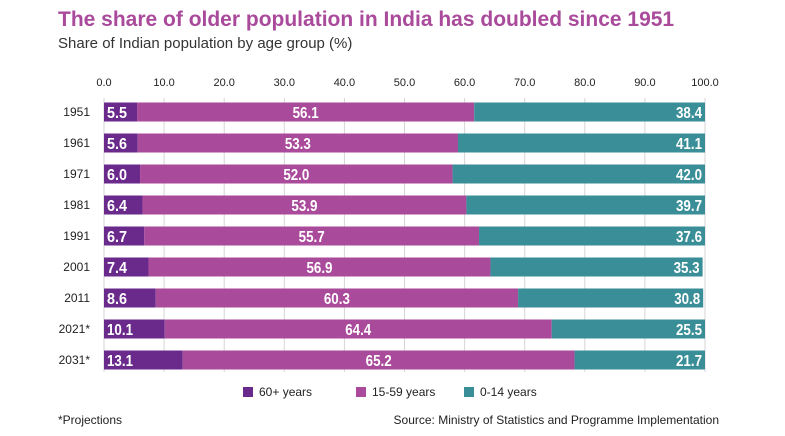 This screenshot has width=785, height=436. Describe the element at coordinates (584, 83) in the screenshot. I see `x-tick-label: 80.0` at that location.